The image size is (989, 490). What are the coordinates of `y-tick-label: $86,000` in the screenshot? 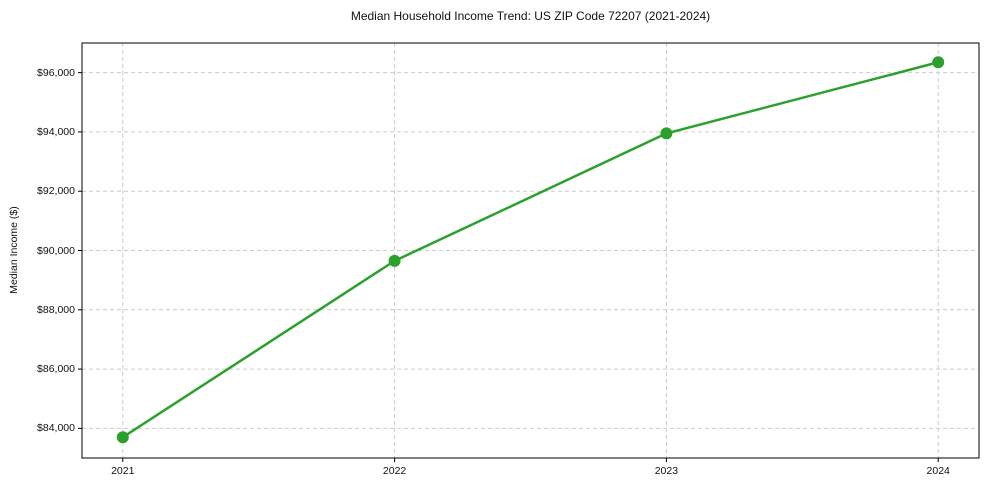 It's located at (56, 369).